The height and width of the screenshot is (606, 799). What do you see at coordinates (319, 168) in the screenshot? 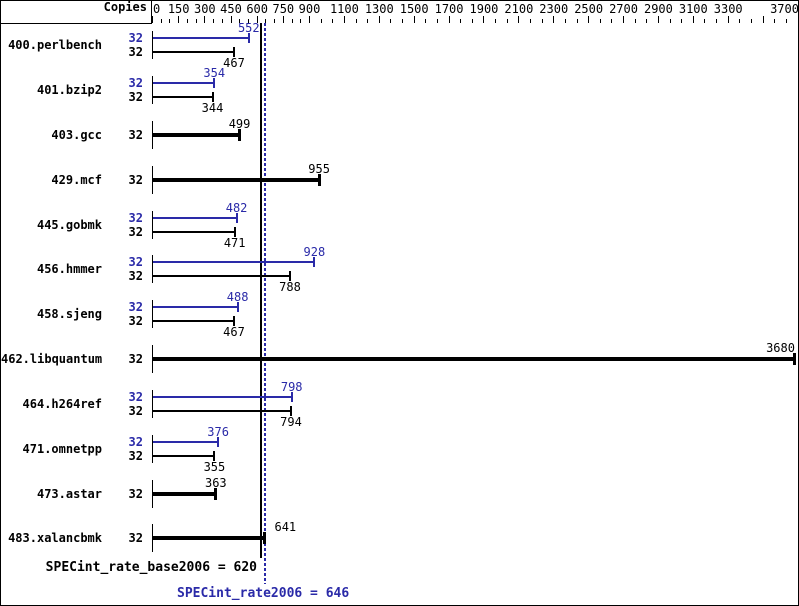
I see `base-value-label: 955` at bounding box center [319, 168].